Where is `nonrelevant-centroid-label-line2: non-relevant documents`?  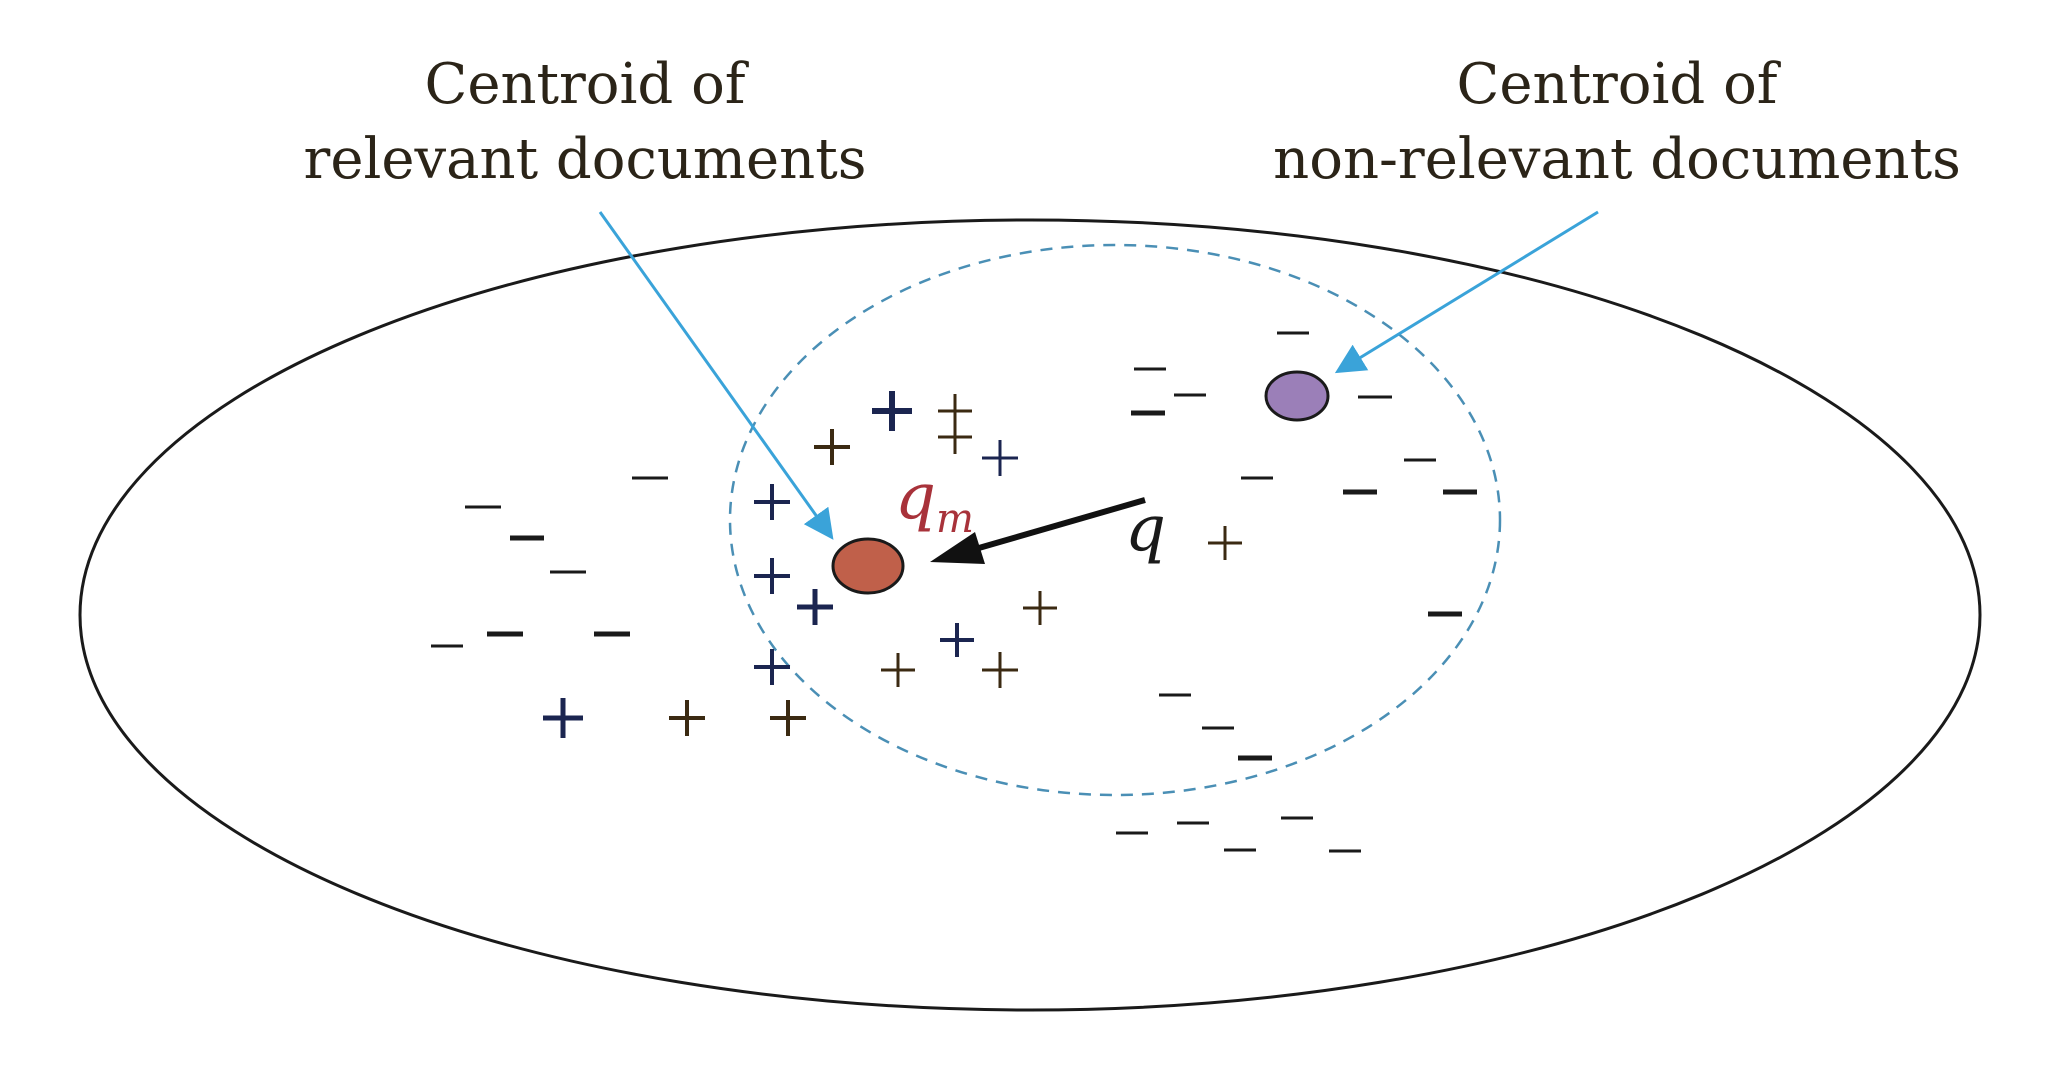
nonrelevant-centroid-label-line2: non-relevant documents is located at coordinates (1617, 159).